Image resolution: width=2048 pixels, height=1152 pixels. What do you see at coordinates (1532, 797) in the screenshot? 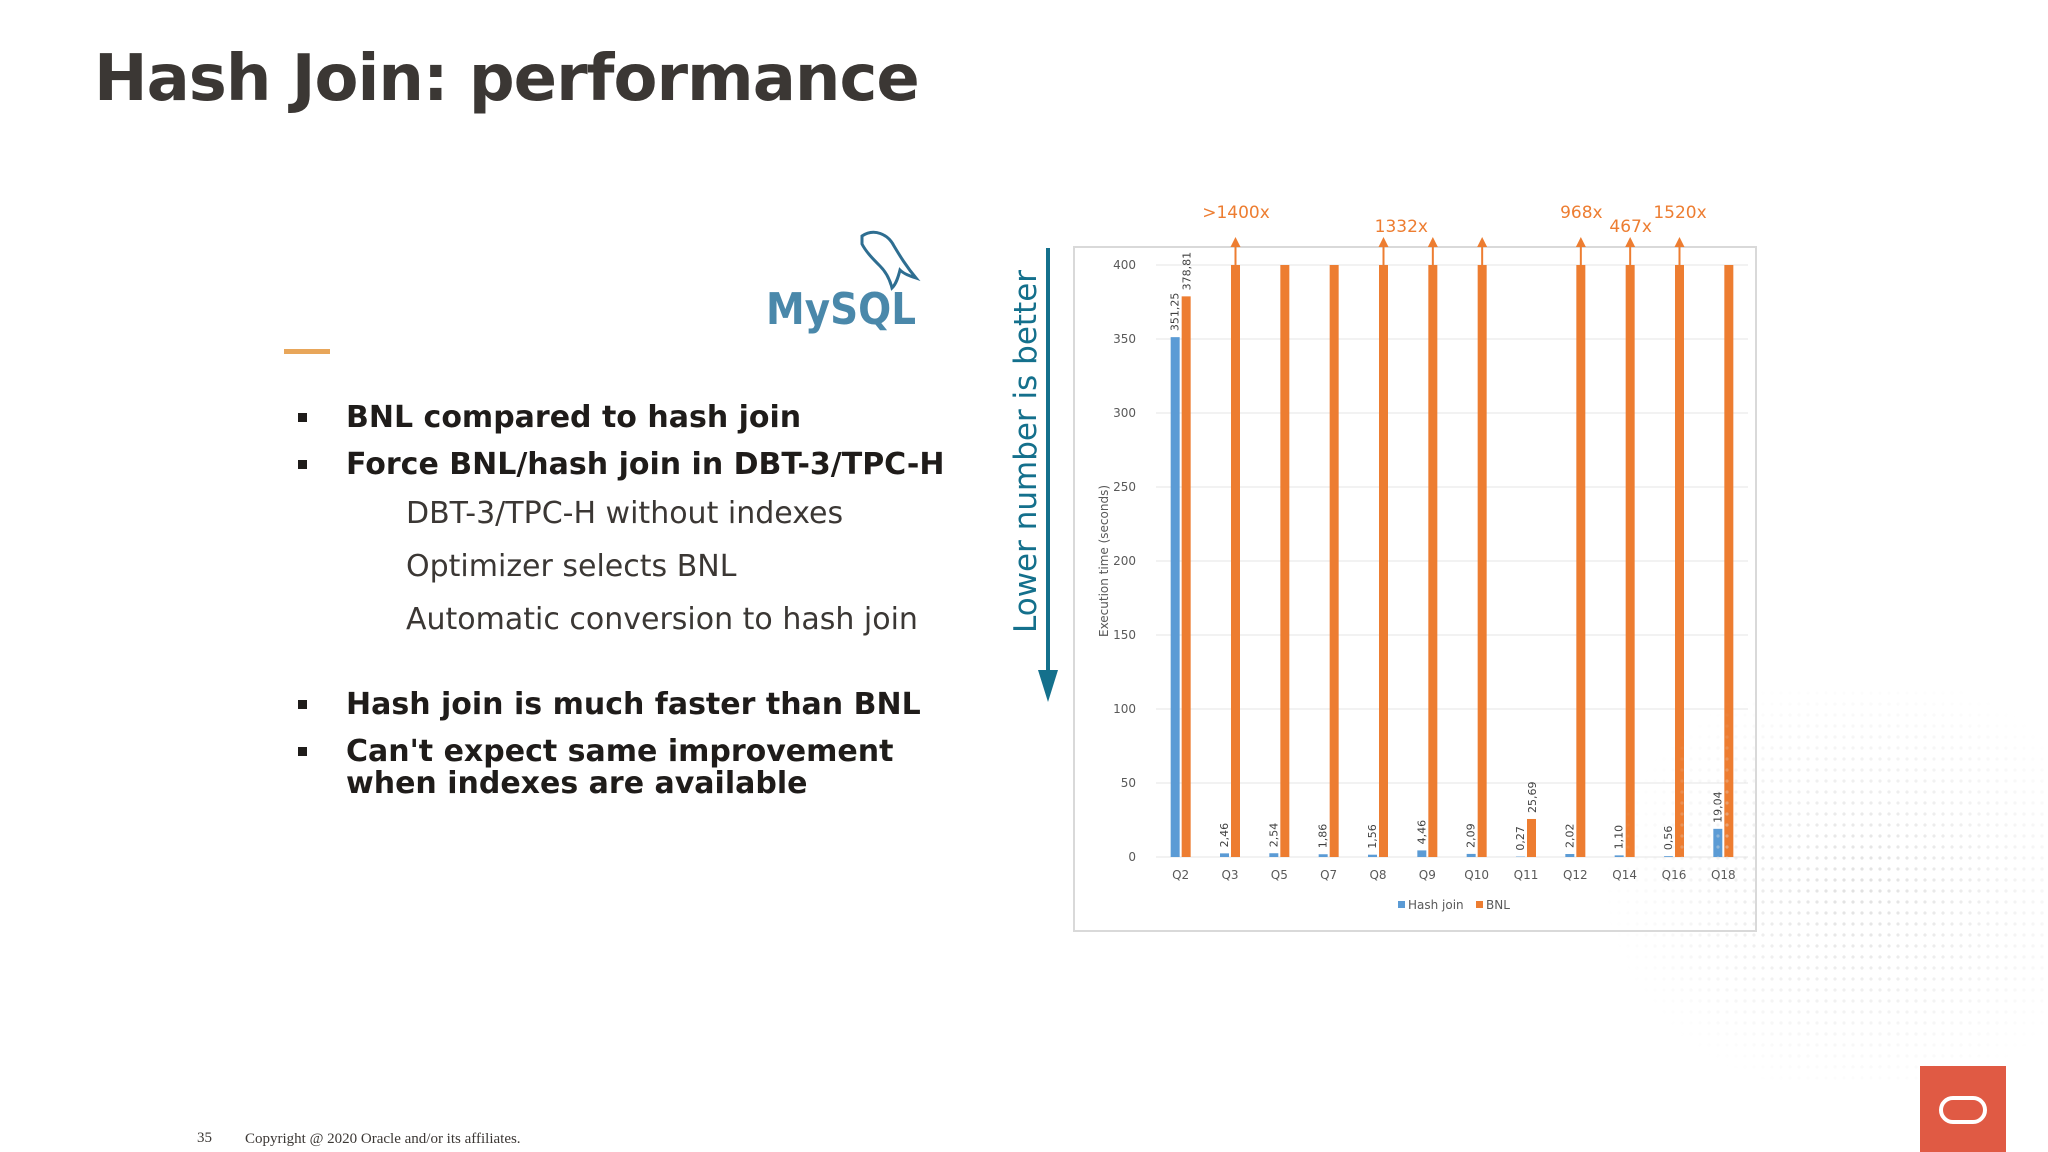
I see `bnl-data-label: 25,69` at bounding box center [1532, 797].